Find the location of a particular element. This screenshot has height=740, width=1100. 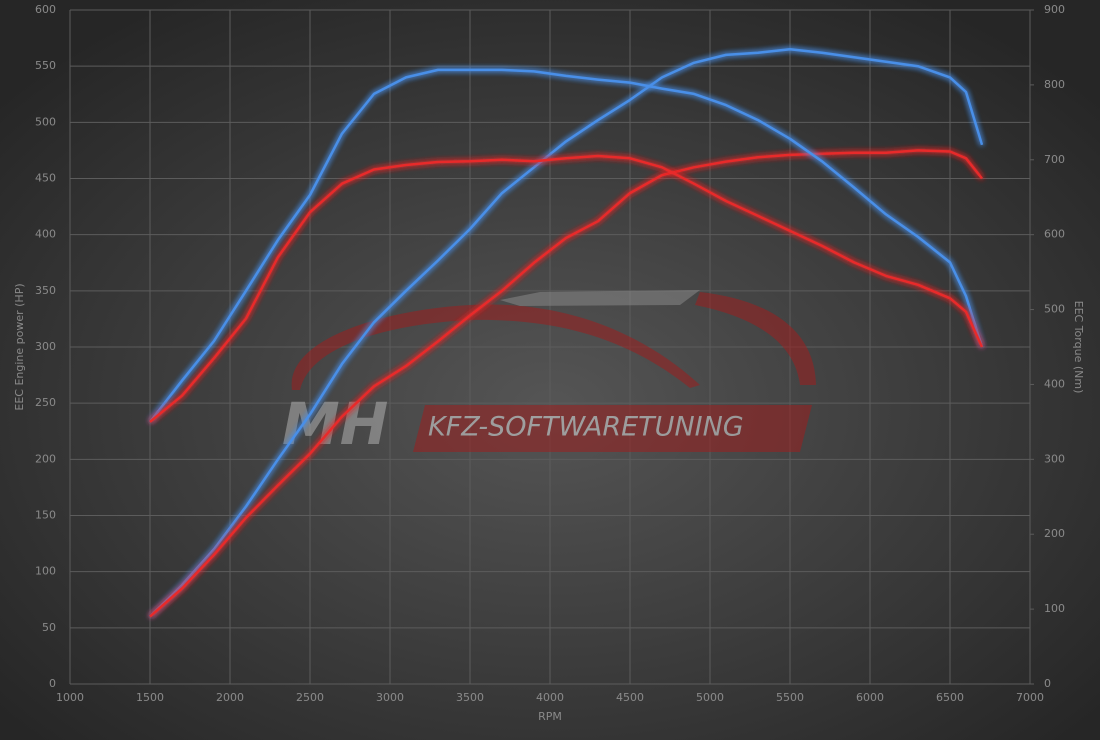

watermark: MH KFZ-SOFTWARETUNING is located at coordinates (549, 374).